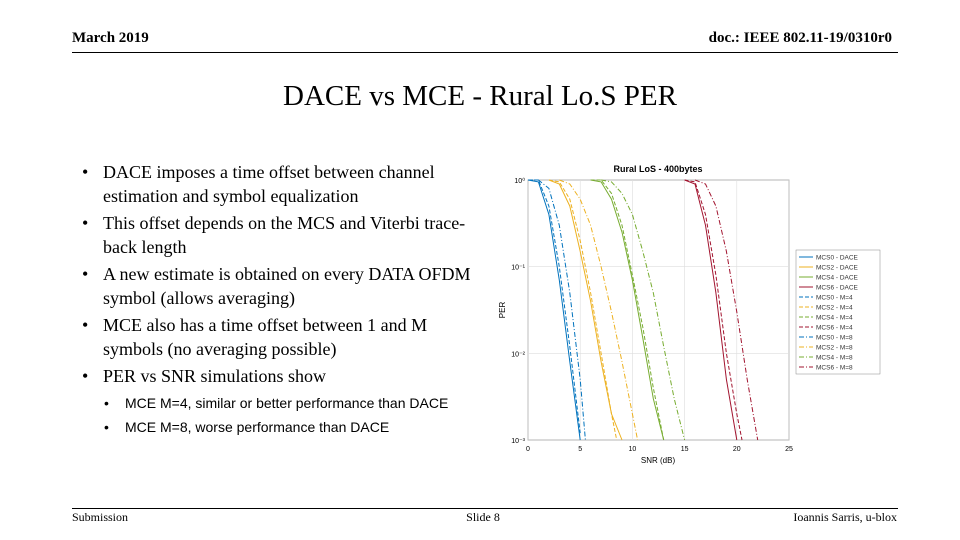 The width and height of the screenshot is (960, 540). Describe the element at coordinates (837, 288) in the screenshot. I see `legend-label: MCS6 - DACE` at that location.